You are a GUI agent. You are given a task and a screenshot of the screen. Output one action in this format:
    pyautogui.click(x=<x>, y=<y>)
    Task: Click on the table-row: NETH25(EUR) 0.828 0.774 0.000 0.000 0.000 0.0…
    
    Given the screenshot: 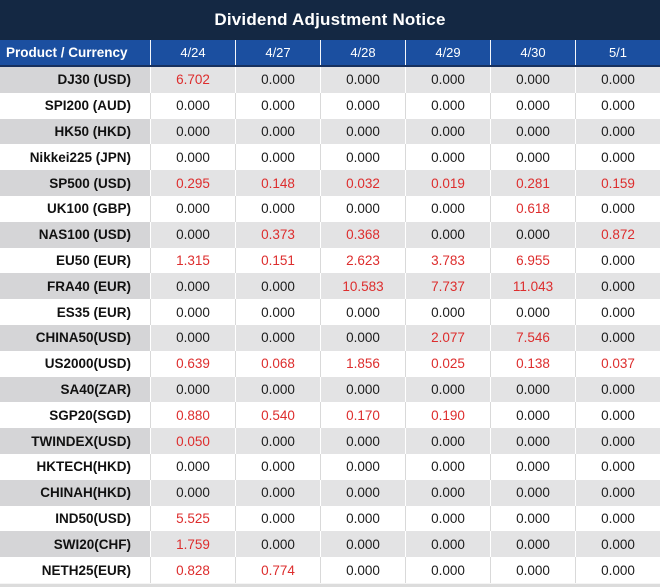 What is the action you would take?
    pyautogui.click(x=330, y=570)
    